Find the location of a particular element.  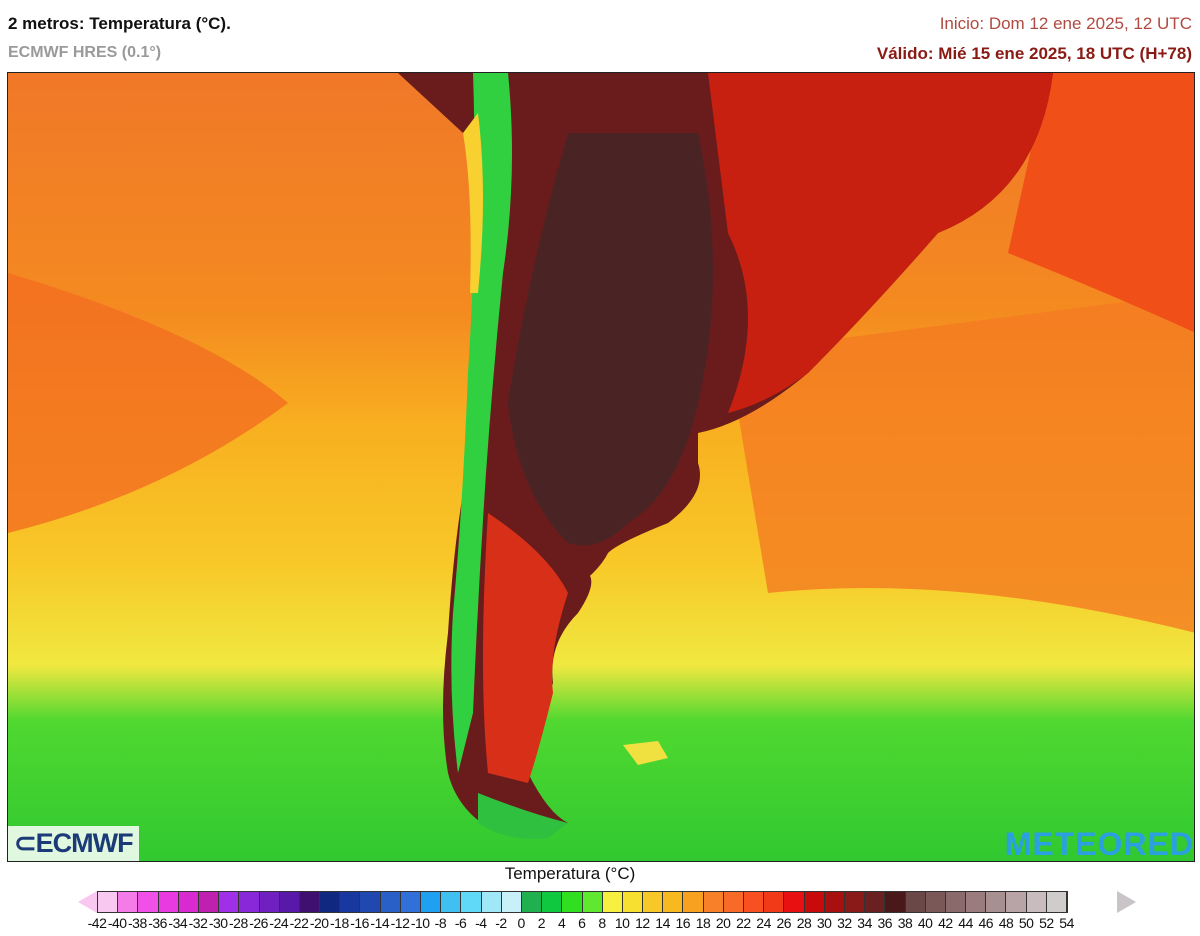

falkland-islands is located at coordinates (645, 753).